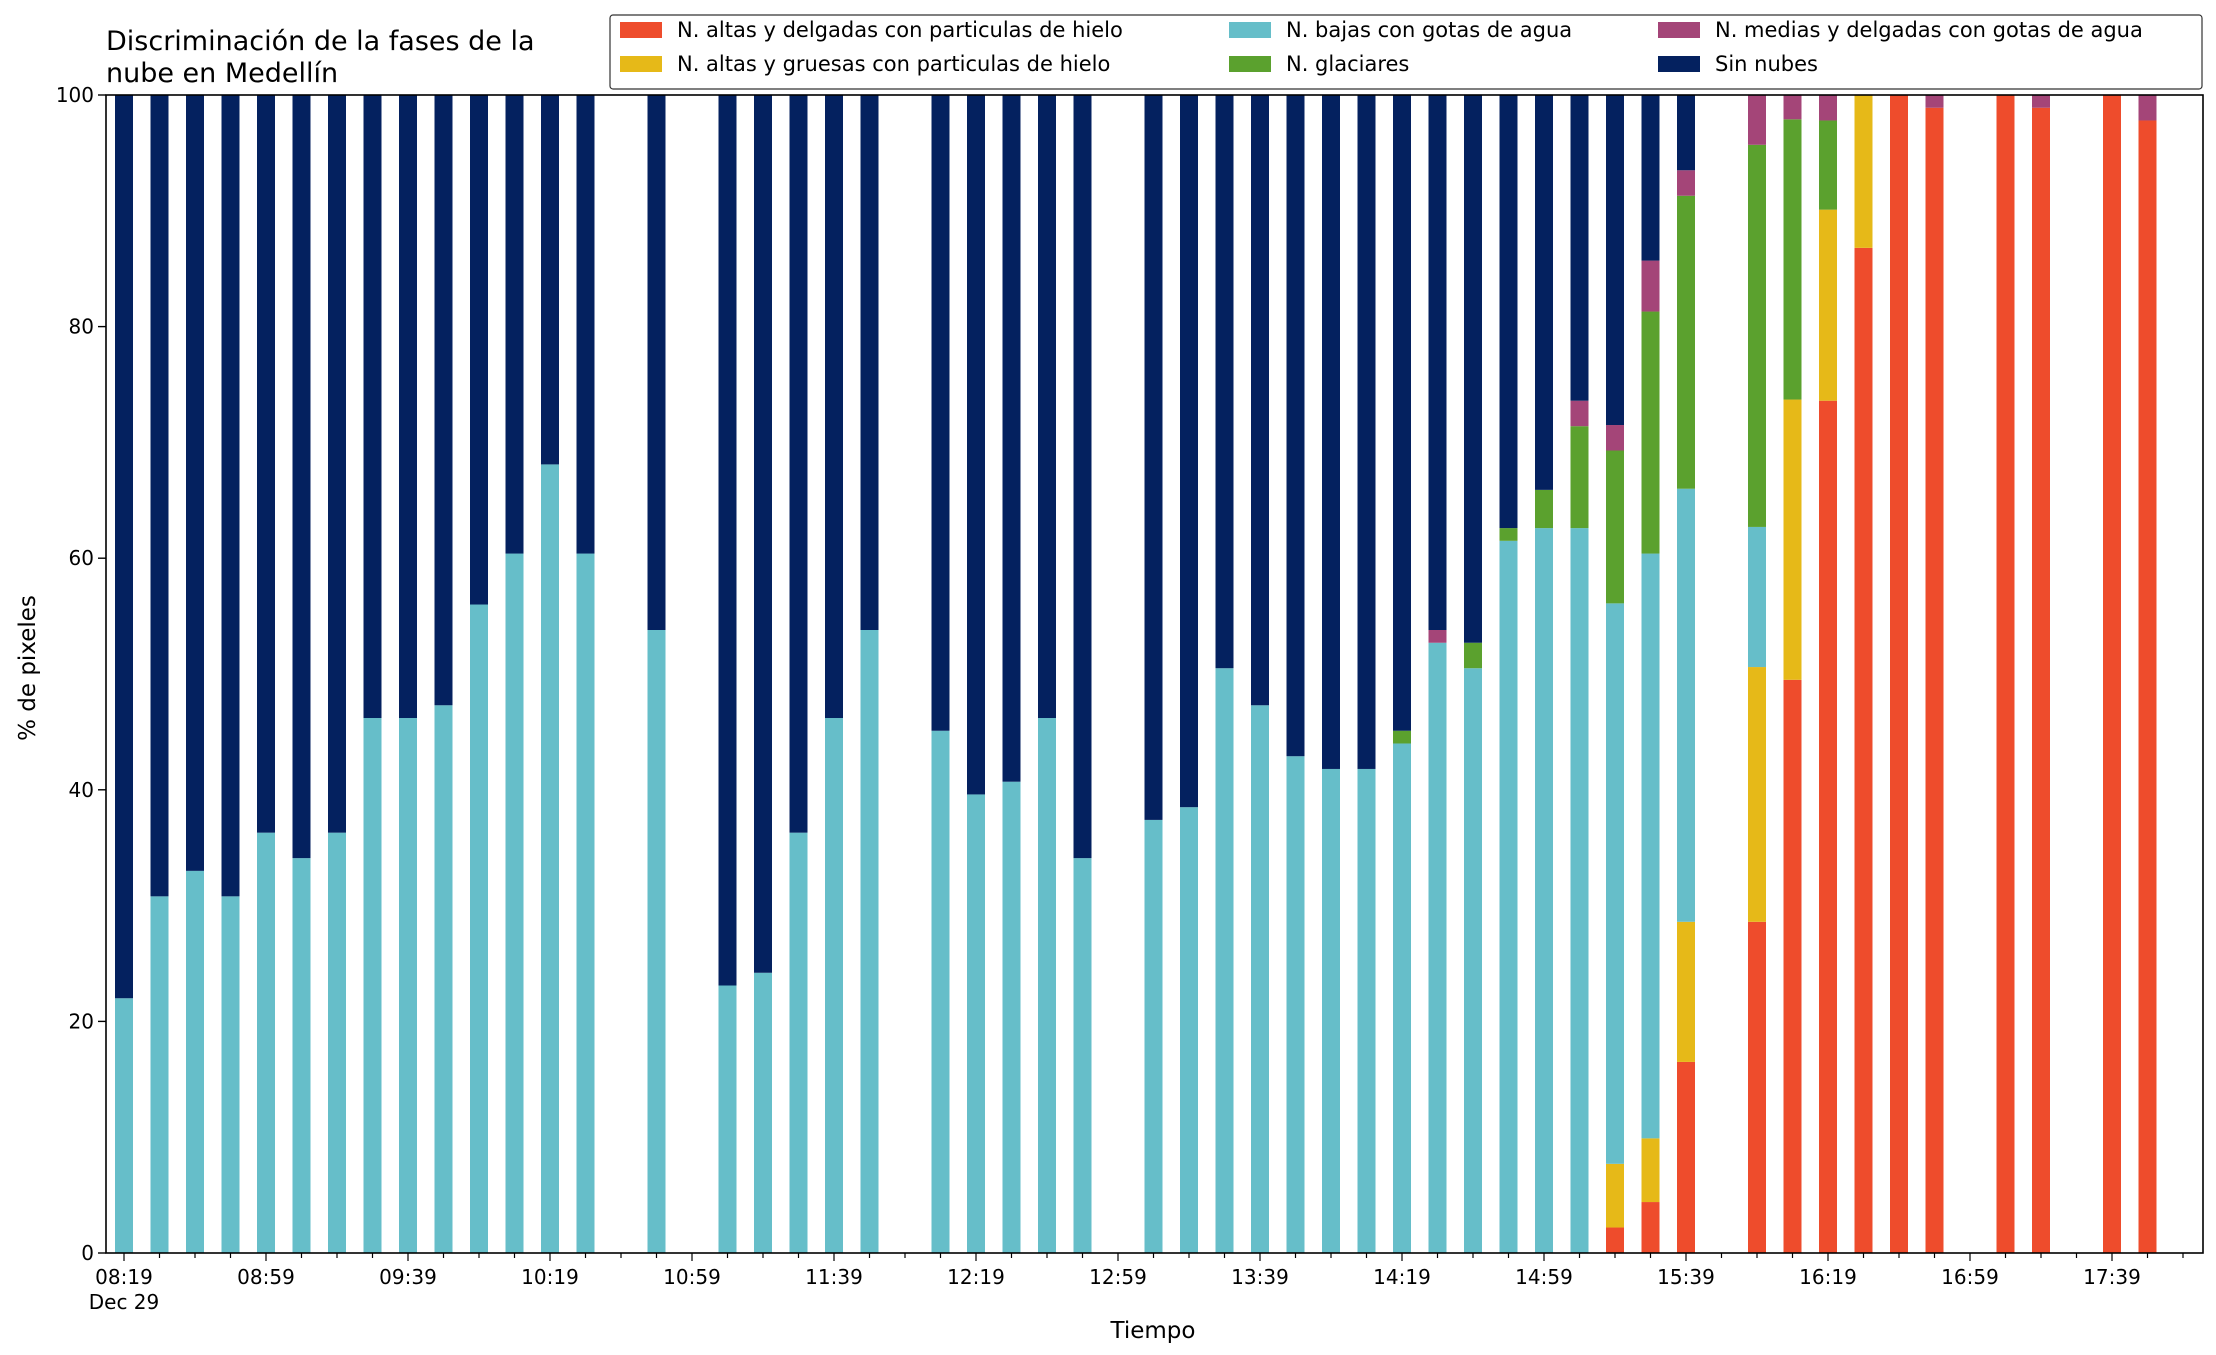  What do you see at coordinates (266, 1277) in the screenshot?
I see `x-tick-label: 08:59` at bounding box center [266, 1277].